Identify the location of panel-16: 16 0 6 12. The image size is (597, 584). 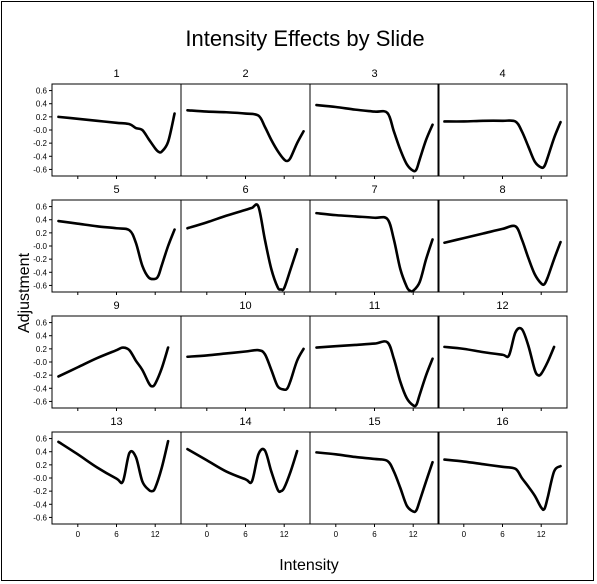
(502, 477).